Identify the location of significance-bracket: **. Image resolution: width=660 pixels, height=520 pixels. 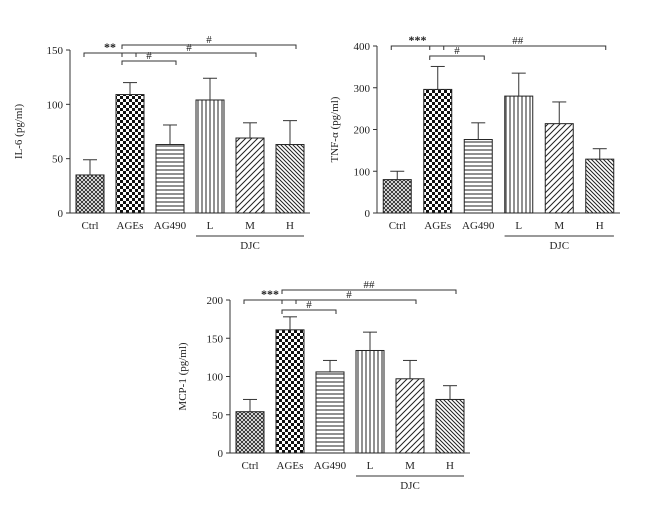
(110, 48).